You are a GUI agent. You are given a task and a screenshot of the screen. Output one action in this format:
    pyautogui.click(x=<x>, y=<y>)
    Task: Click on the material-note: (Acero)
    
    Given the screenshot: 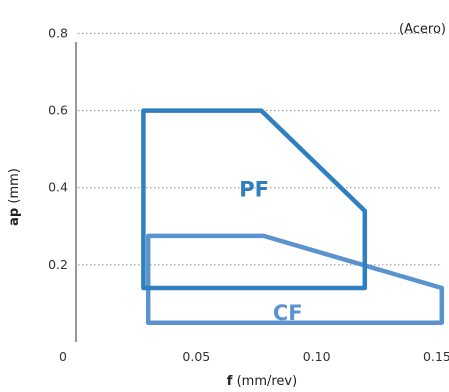 What is the action you would take?
    pyautogui.click(x=422, y=29)
    